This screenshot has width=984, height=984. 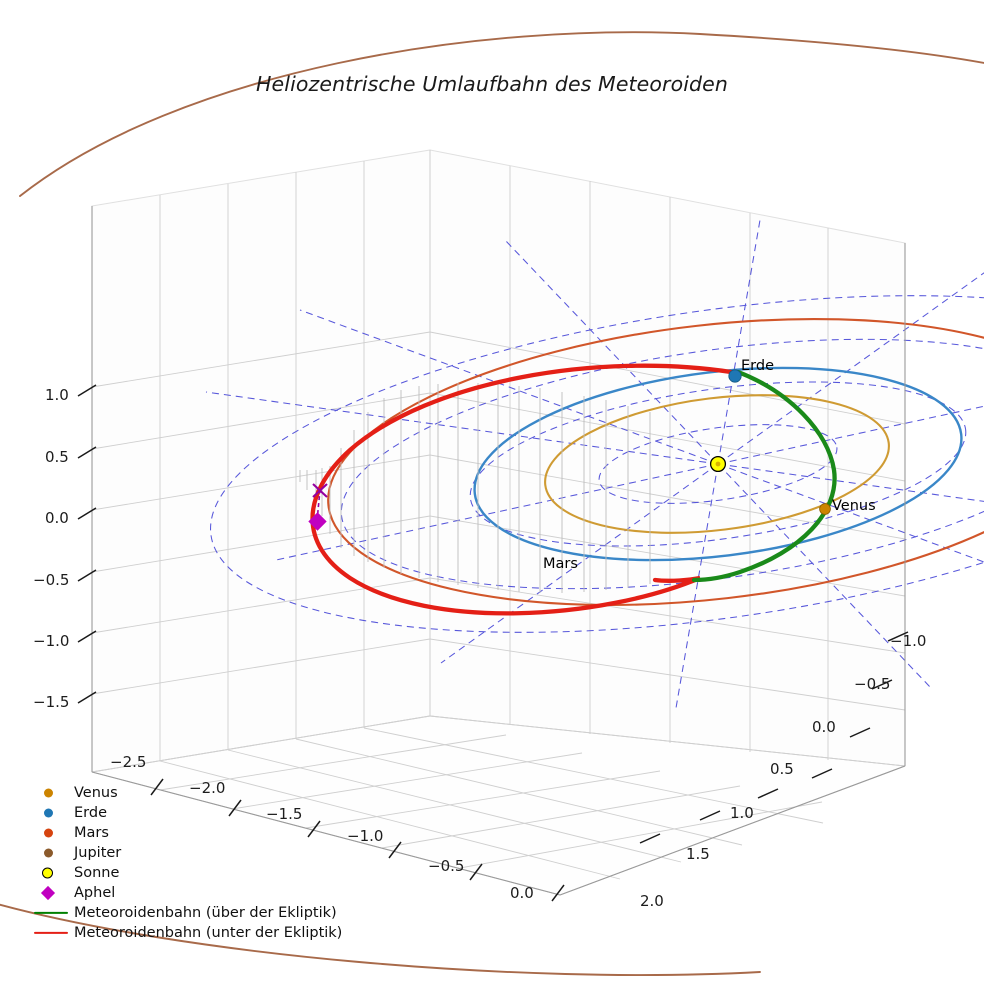 I want to click on y-tick-label: 1.0, so click(x=742, y=813).